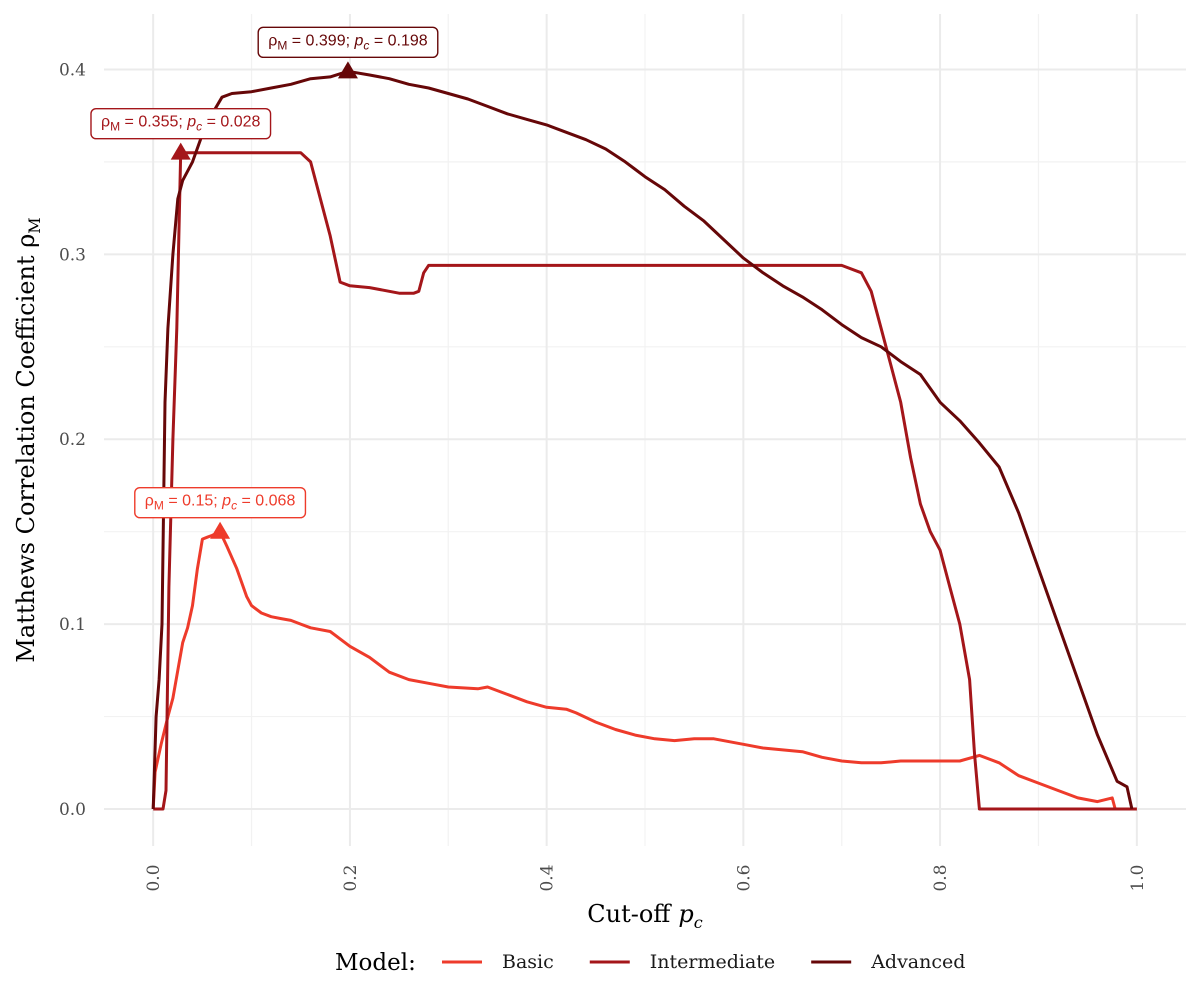  Describe the element at coordinates (1138, 877) in the screenshot. I see `x-tick-label: 1.0` at that location.